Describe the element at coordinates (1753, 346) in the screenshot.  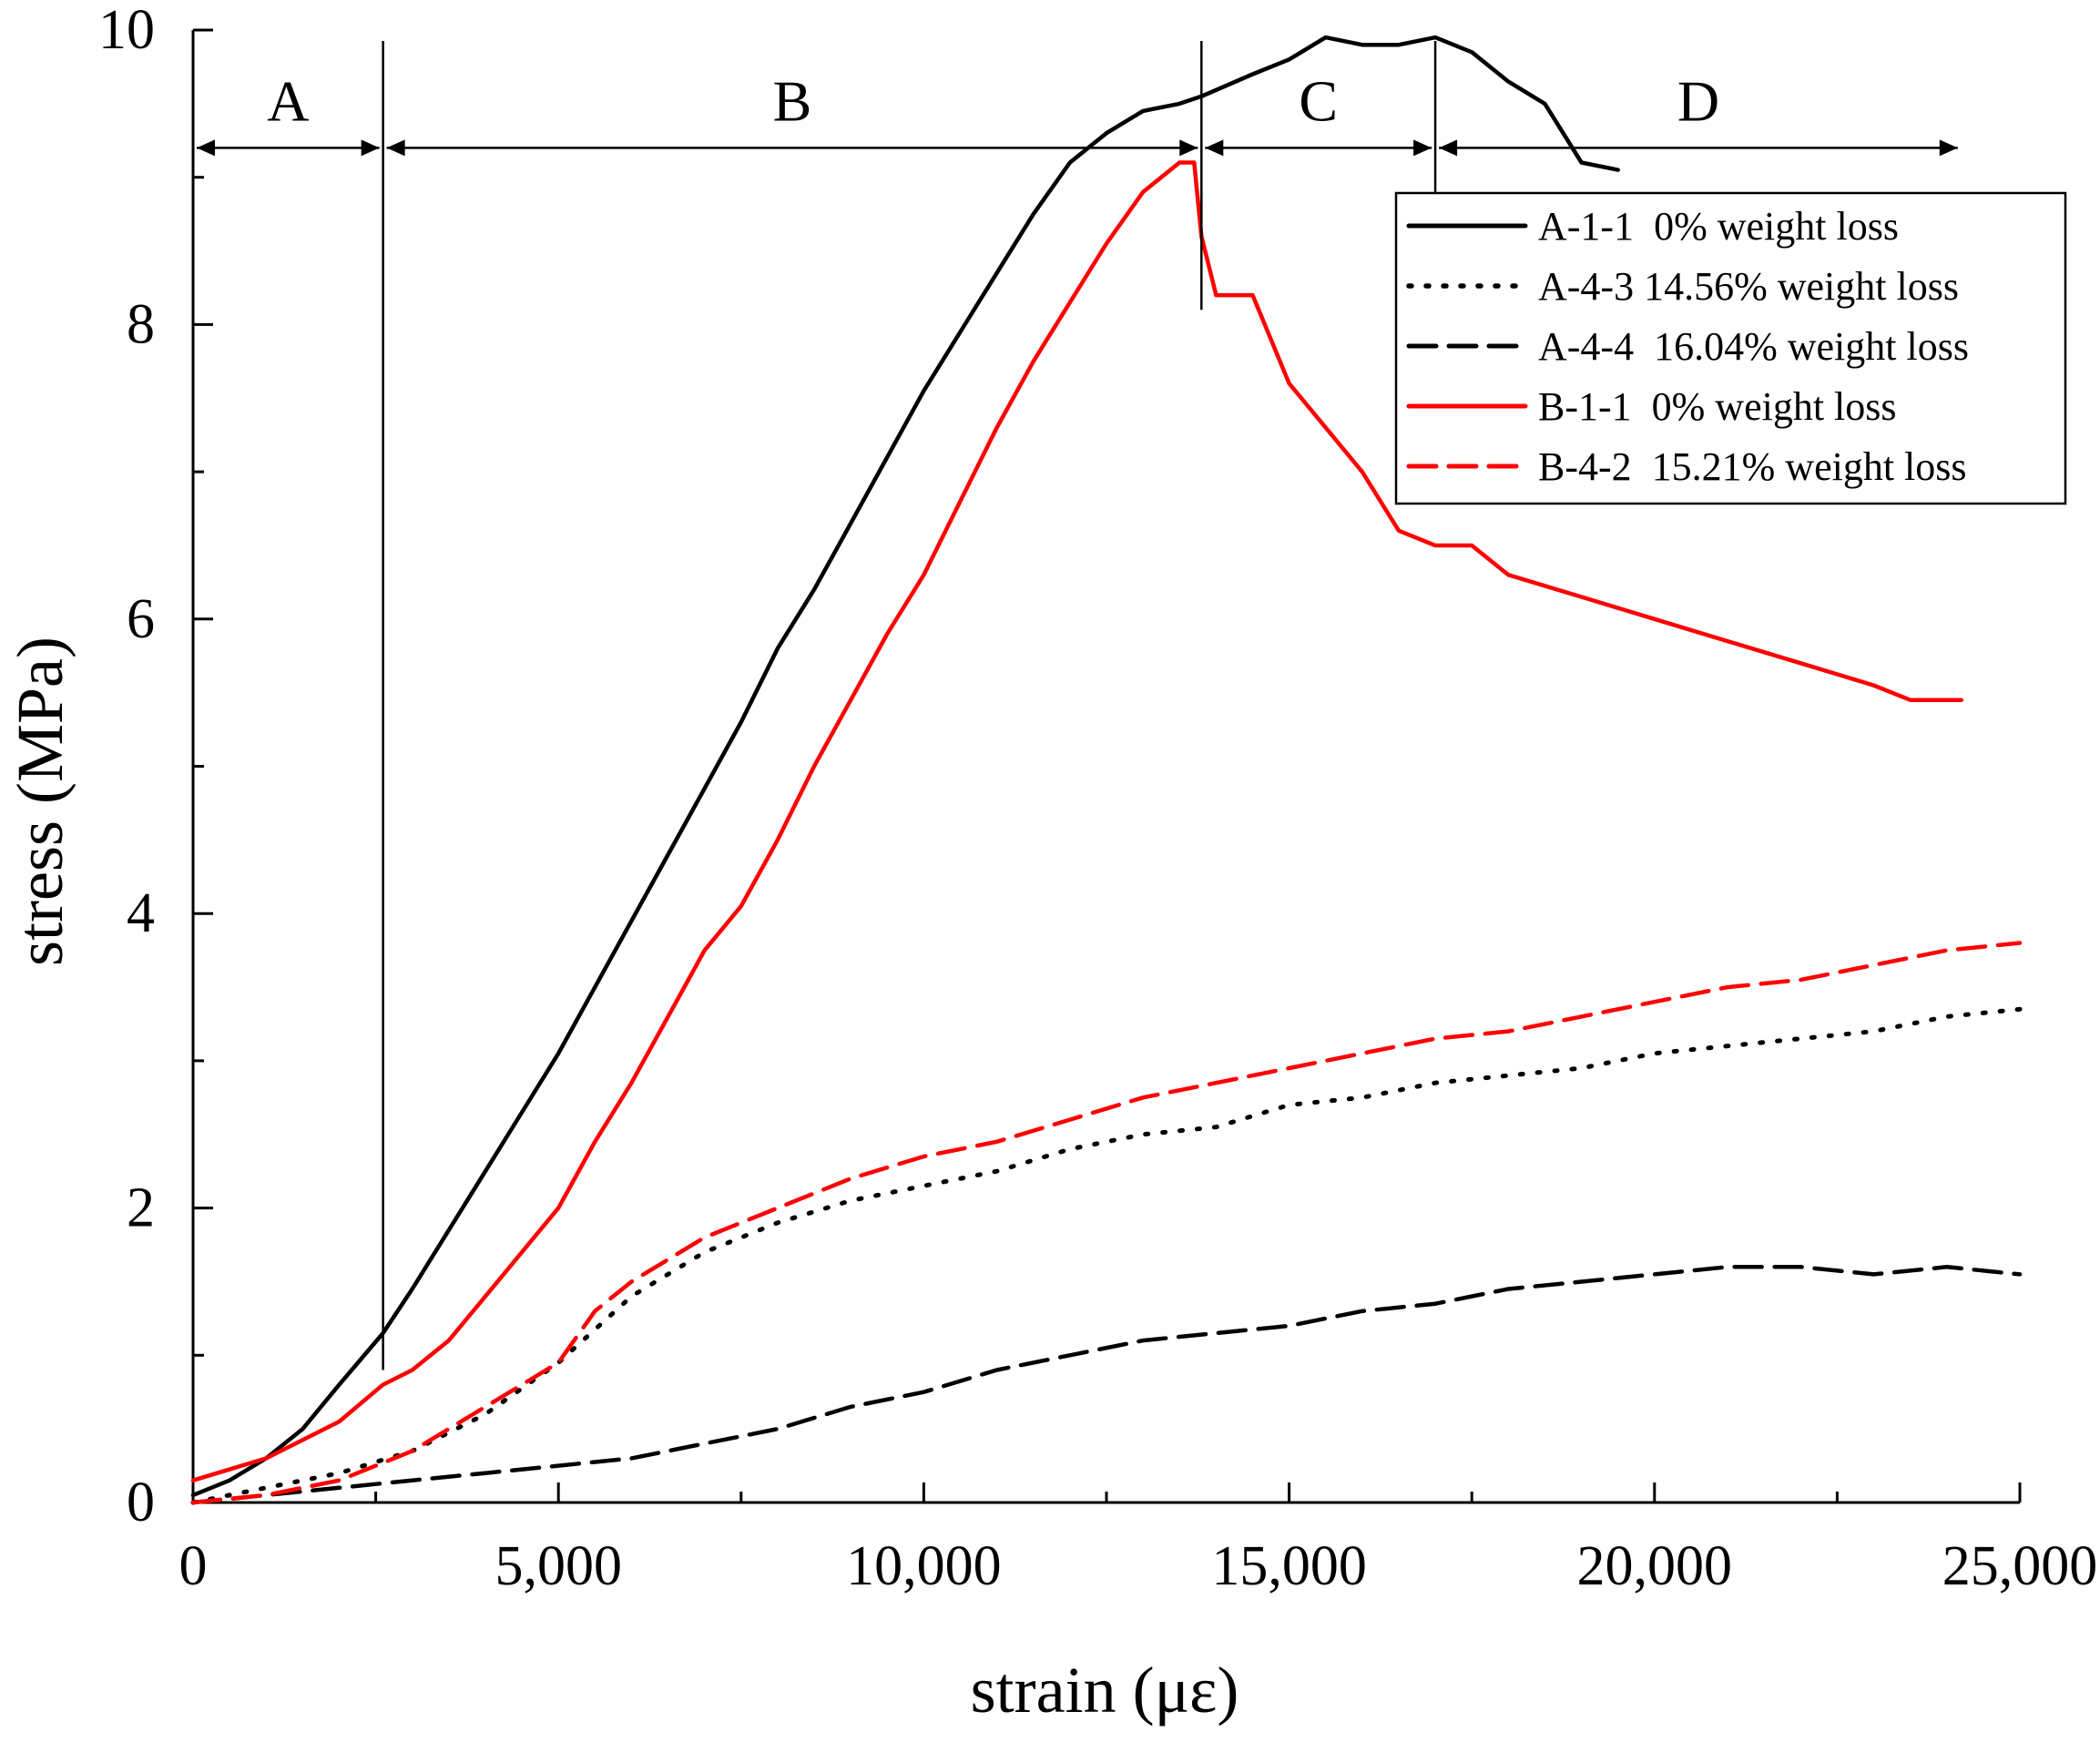
I see `legend-label-2: A-4-4 16.04% weight loss` at that location.